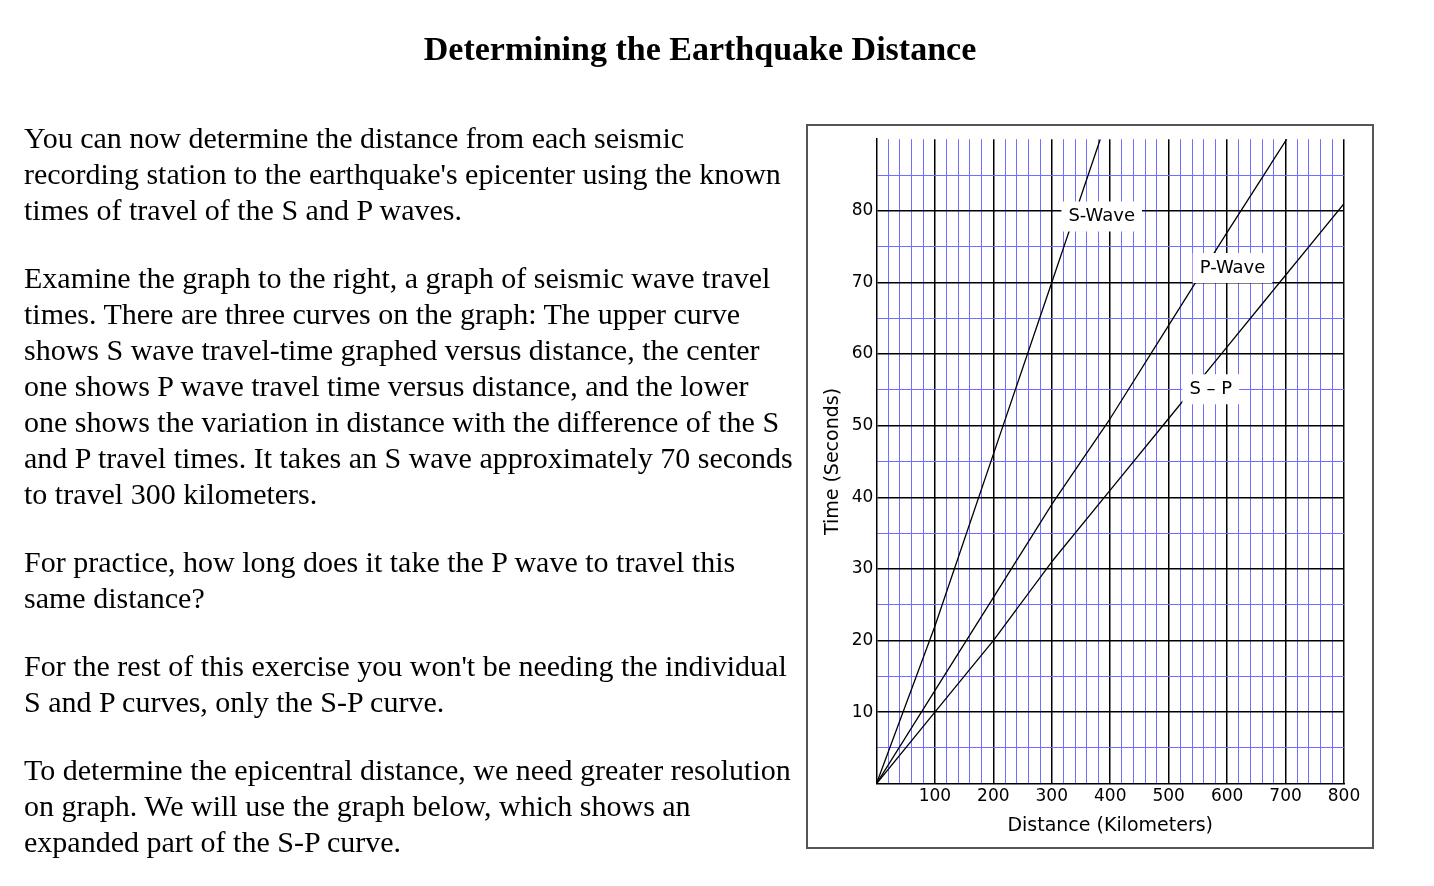  What do you see at coordinates (862, 567) in the screenshot?
I see `y-tick-label: 30` at bounding box center [862, 567].